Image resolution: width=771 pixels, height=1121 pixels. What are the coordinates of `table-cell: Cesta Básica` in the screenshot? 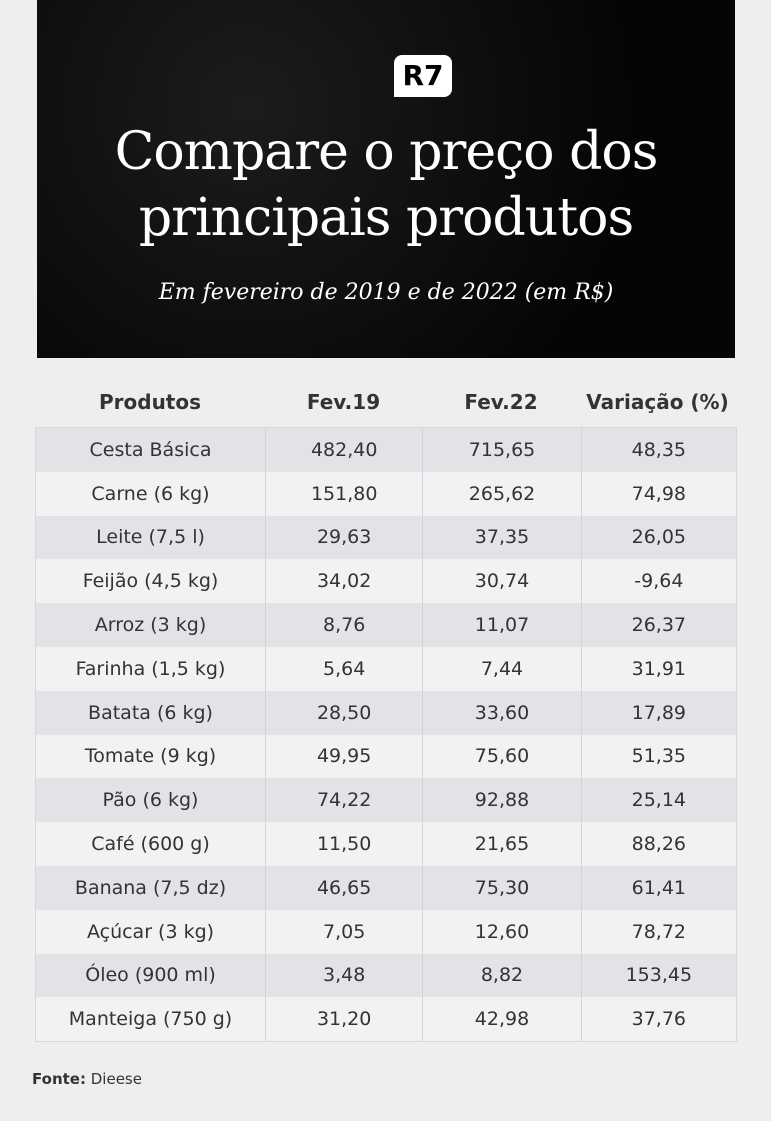 It's located at (150, 449).